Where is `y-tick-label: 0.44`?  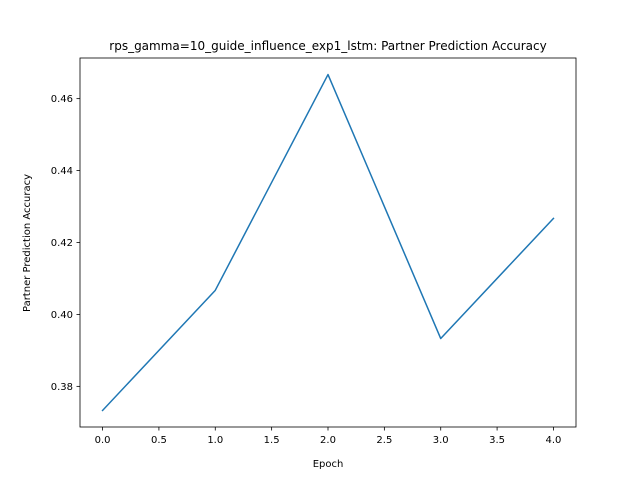
y-tick-label: 0.44 is located at coordinates (62, 171).